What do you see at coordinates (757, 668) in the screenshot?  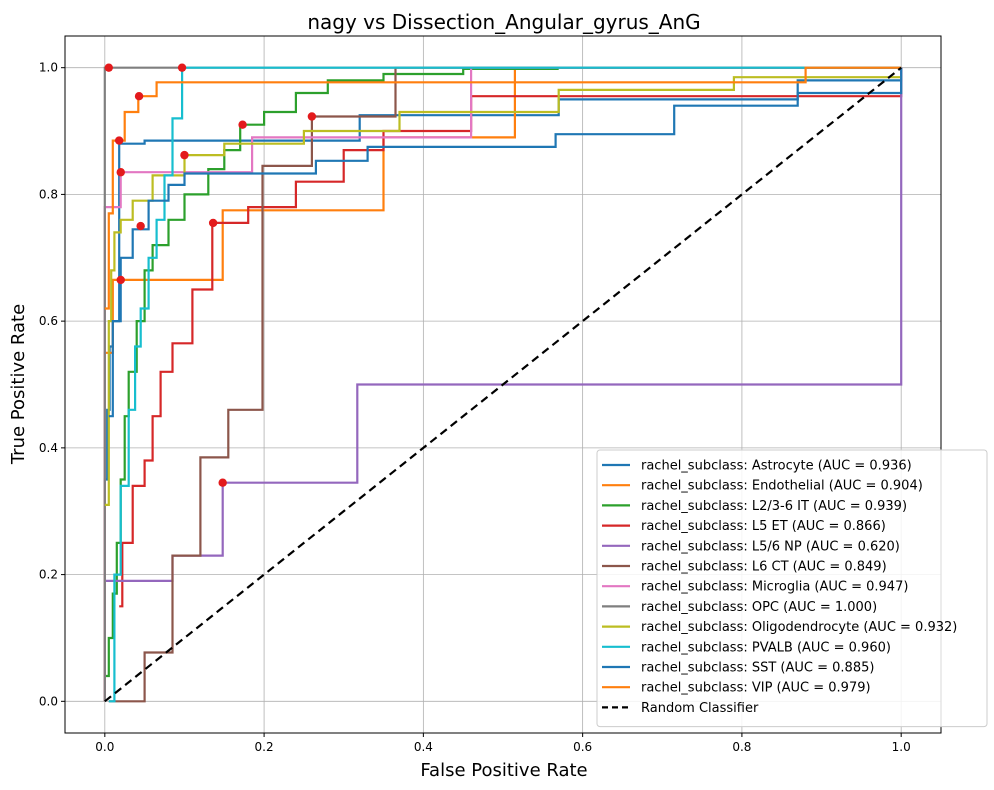 I see `legend-entry: rachel_subclass: SST (AUC = 0.885)` at bounding box center [757, 668].